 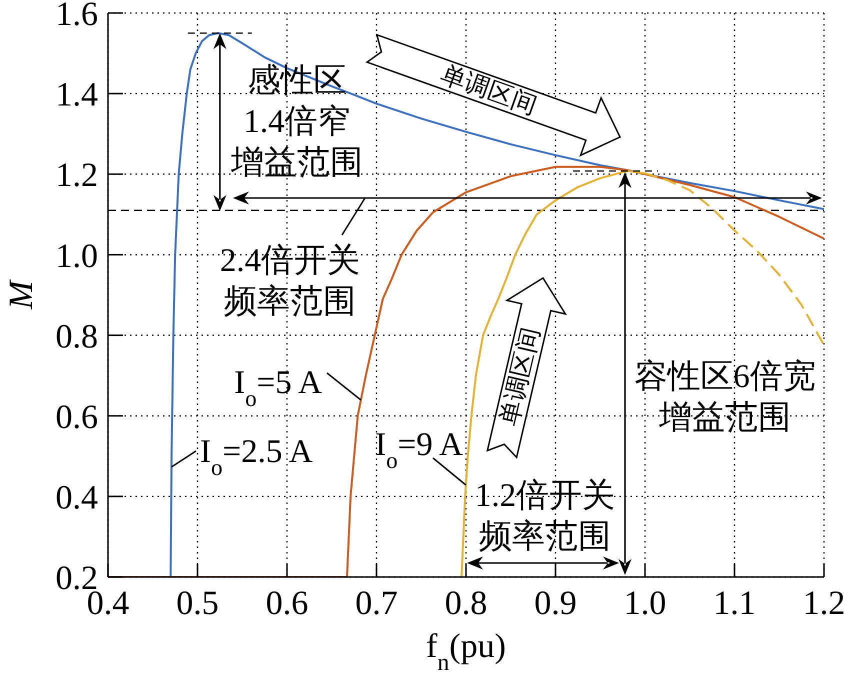 What do you see at coordinates (77, 175) in the screenshot?
I see `y-tick-label: 1.2` at bounding box center [77, 175].